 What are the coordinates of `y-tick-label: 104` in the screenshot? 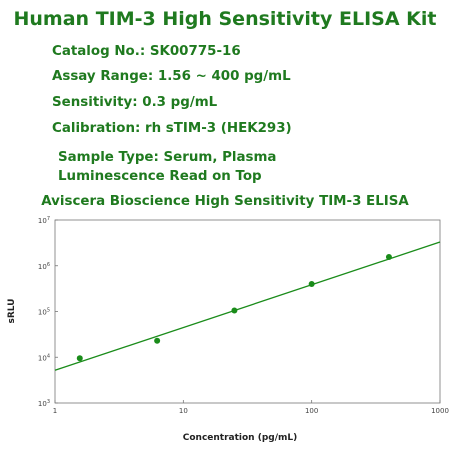 It's located at (44, 357).